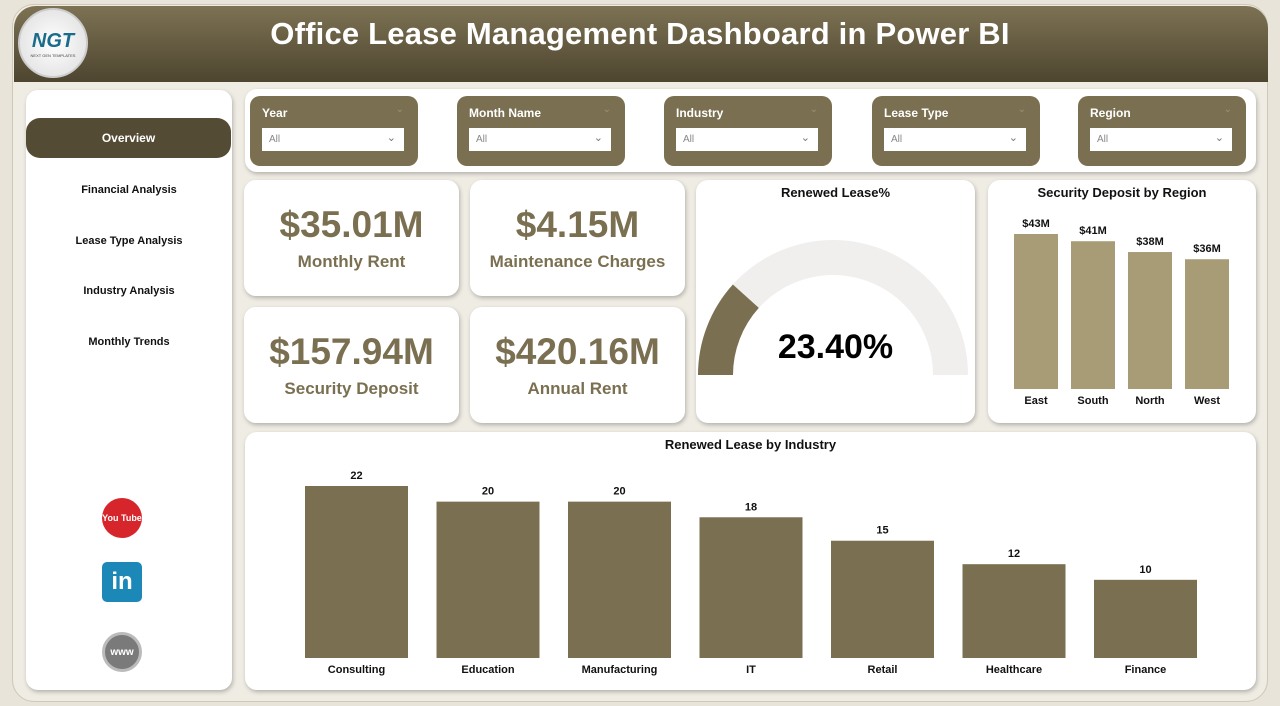  What do you see at coordinates (1093, 231) in the screenshot?
I see `data-label: $41M` at bounding box center [1093, 231].